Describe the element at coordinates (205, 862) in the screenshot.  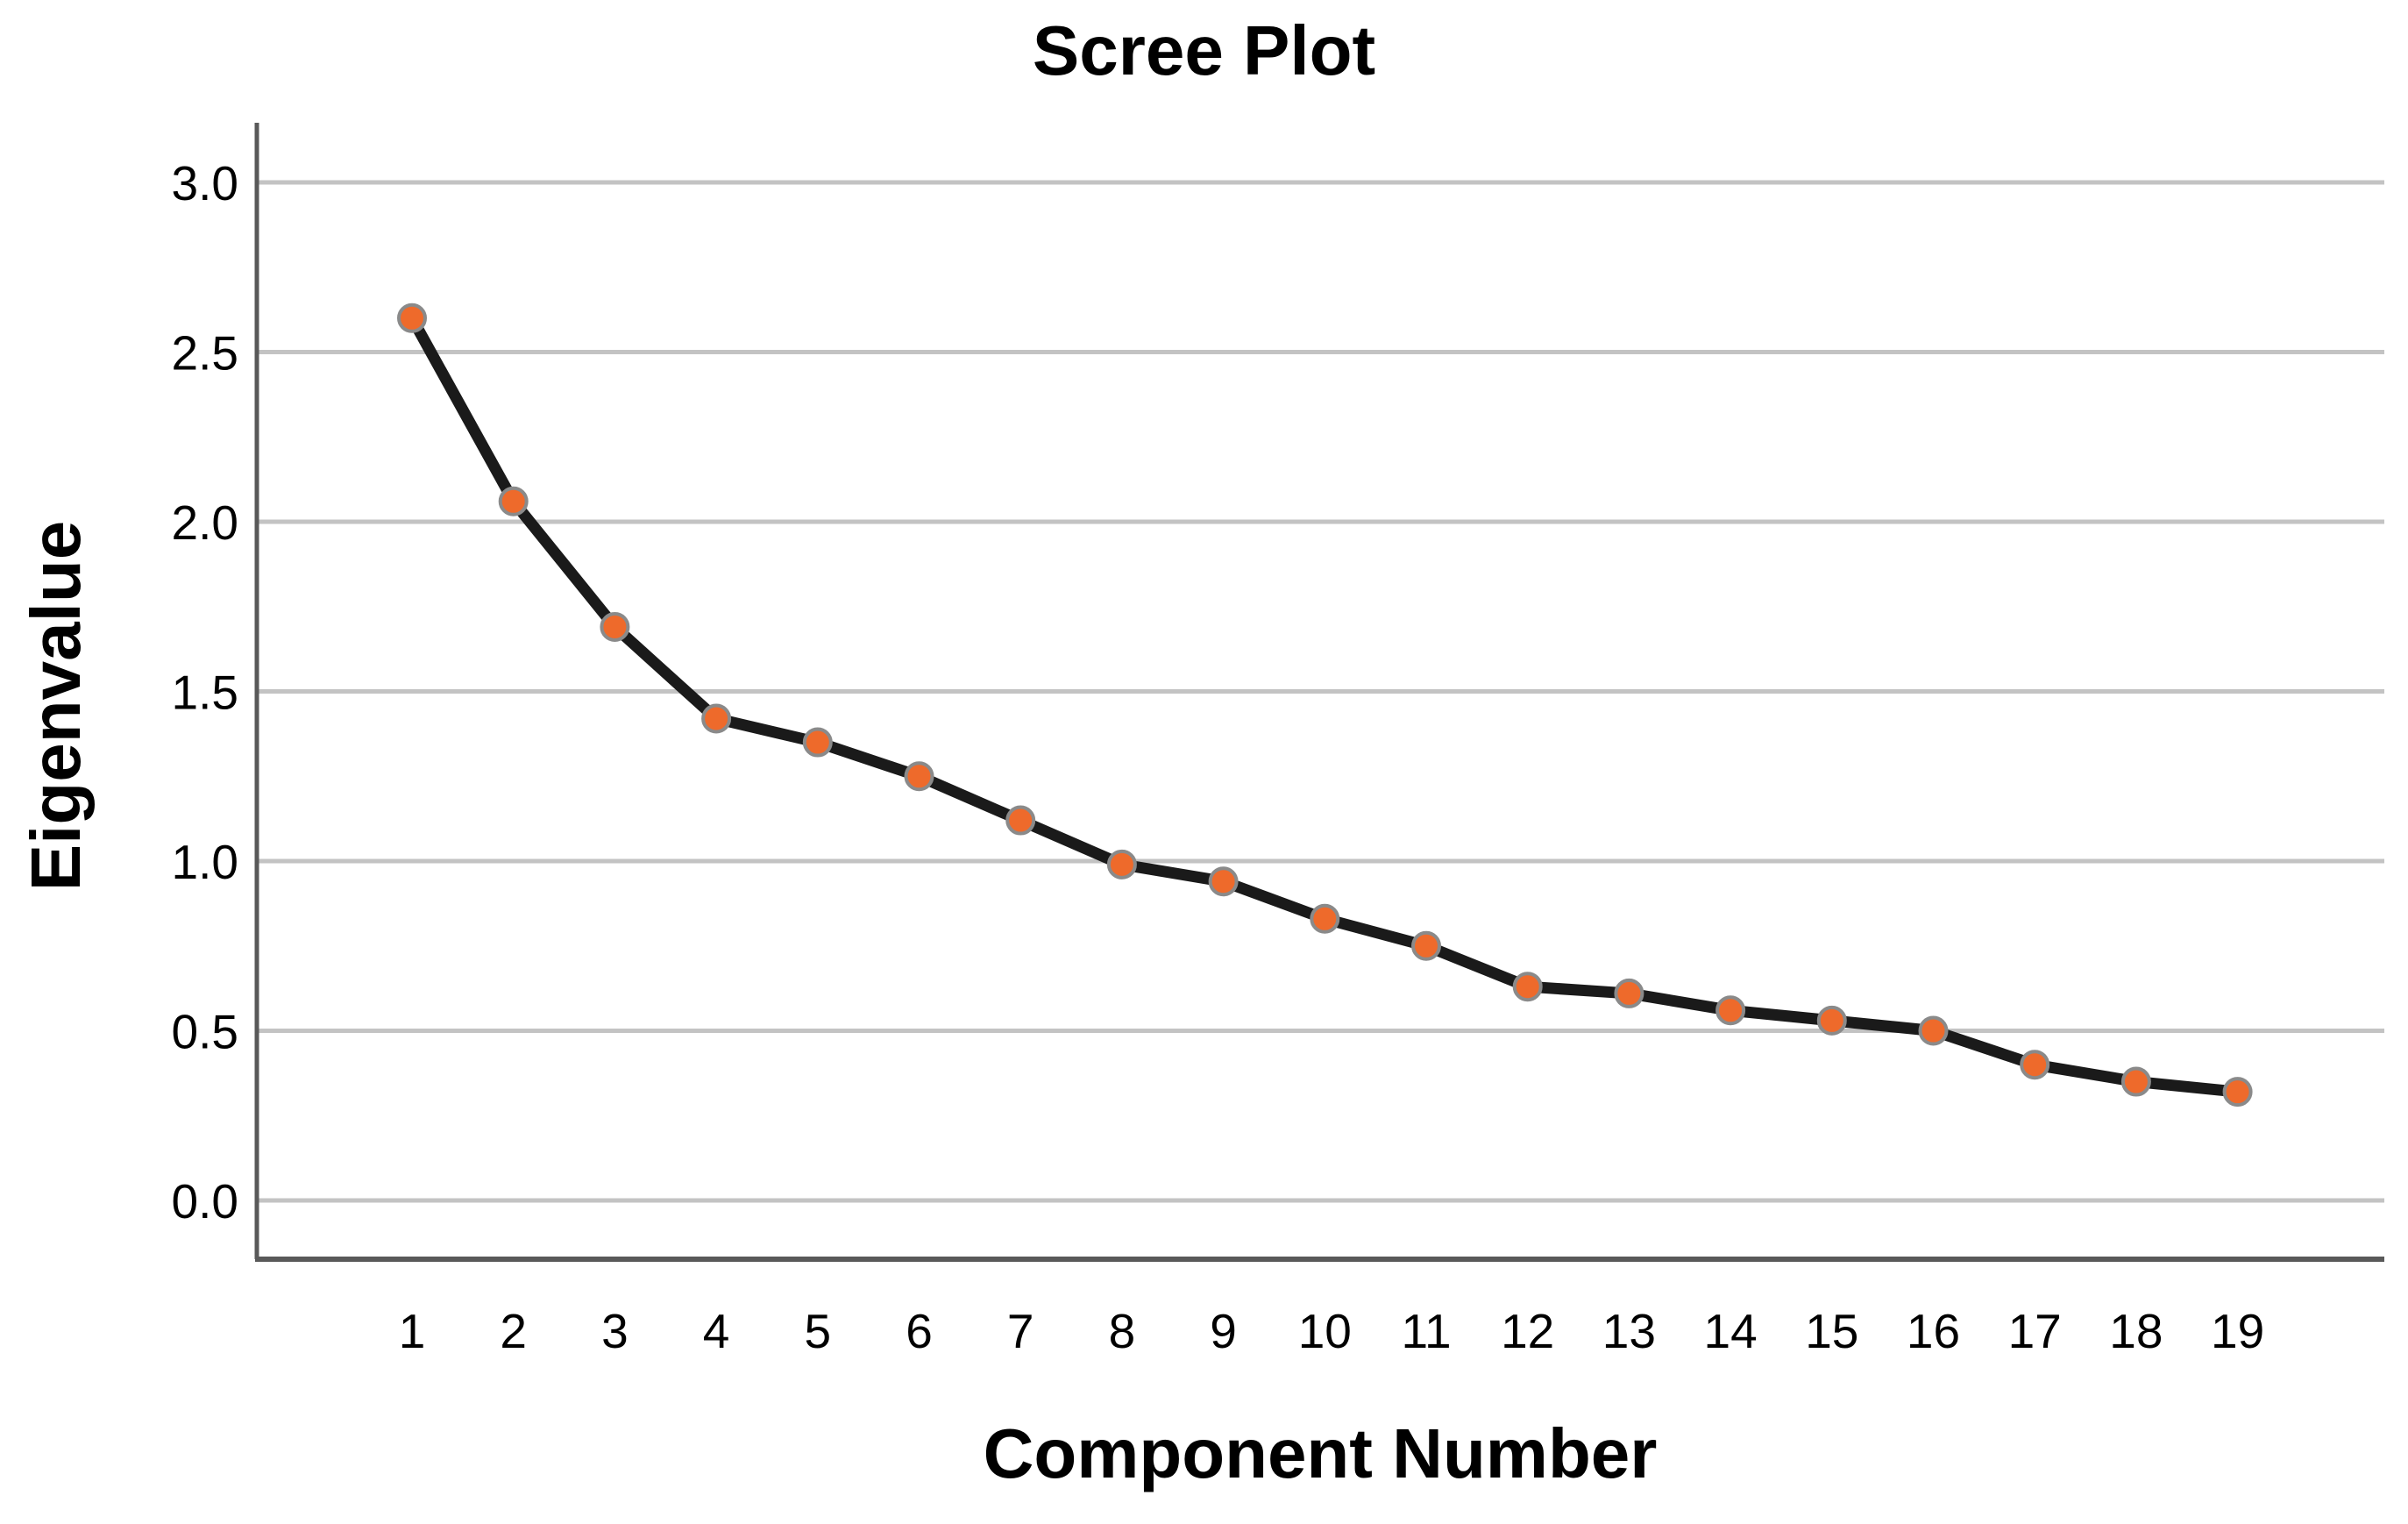
I see `y-tick-label: 1.0` at that location.